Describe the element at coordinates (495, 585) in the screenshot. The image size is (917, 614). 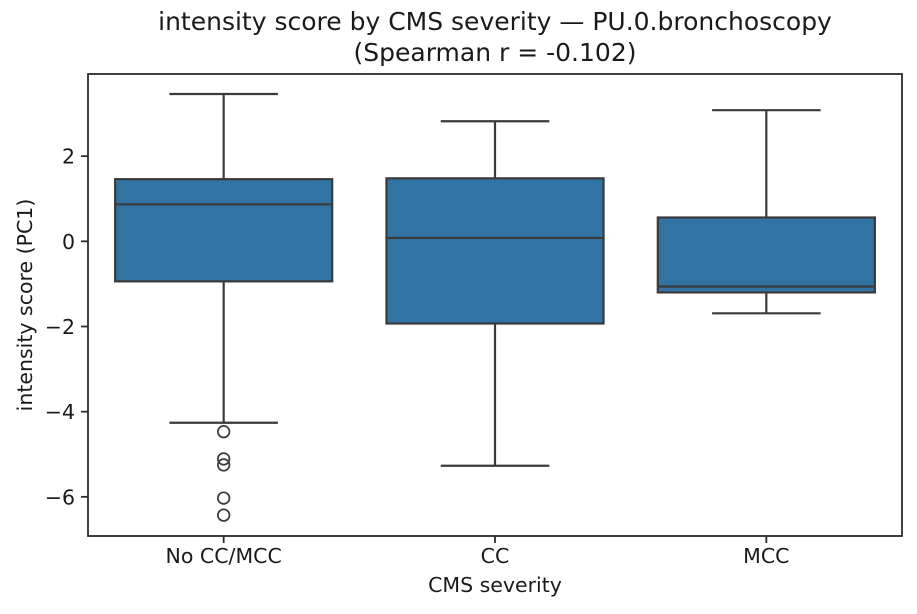
I see `x-axis-label: CMS severity` at that location.